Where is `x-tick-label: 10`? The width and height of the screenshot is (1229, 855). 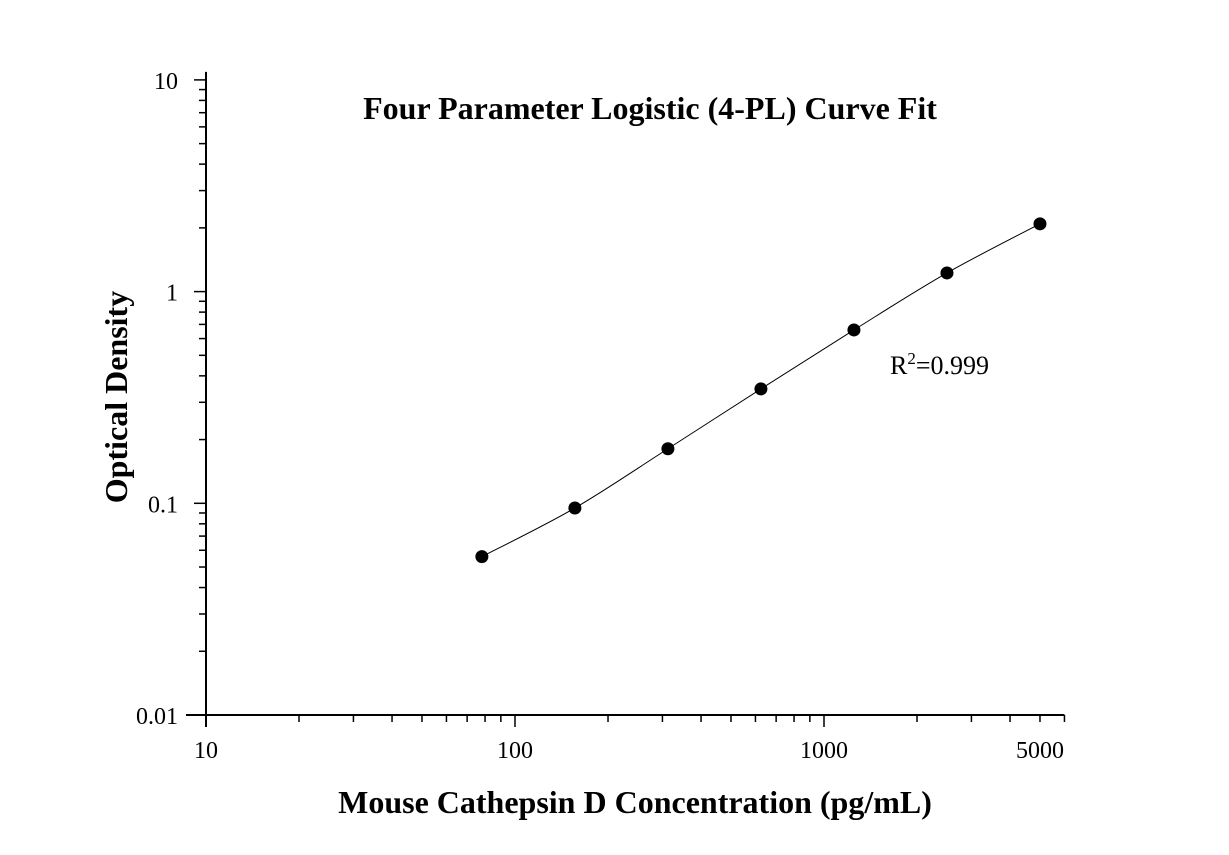
x-tick-label: 10 is located at coordinates (206, 751).